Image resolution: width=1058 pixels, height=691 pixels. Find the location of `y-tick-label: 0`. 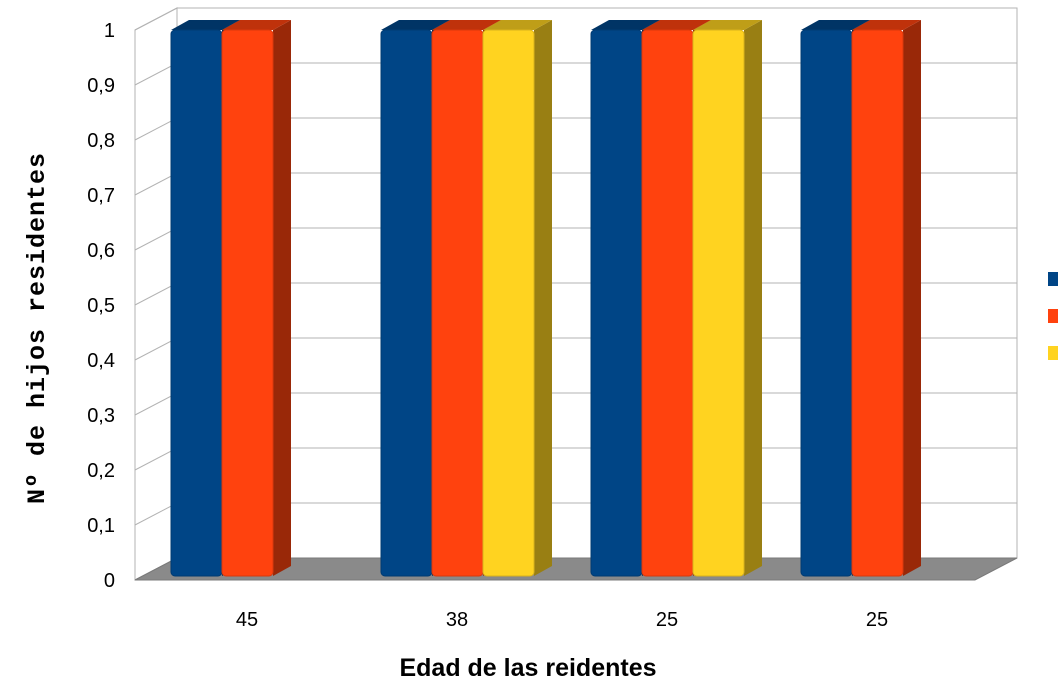

y-tick-label: 0 is located at coordinates (109, 581).